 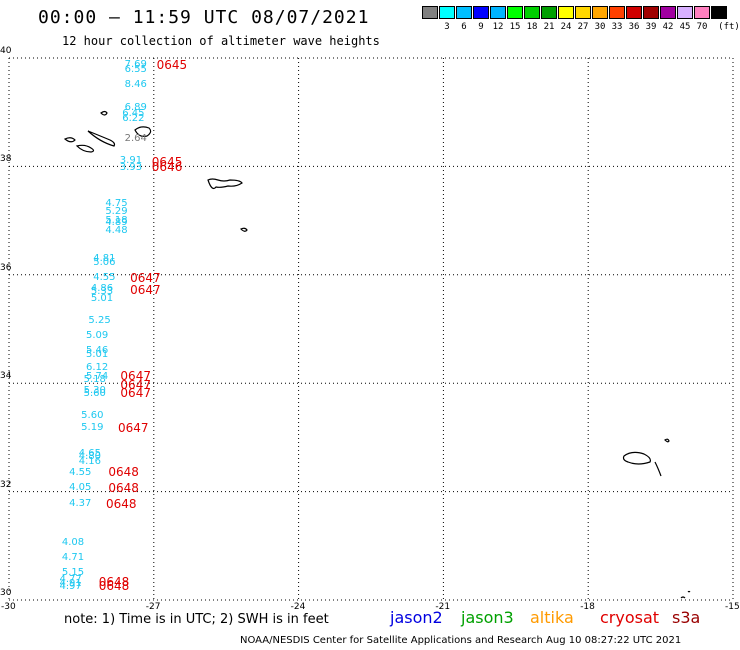 I want to click on legend-label: 6, so click(x=464, y=27).